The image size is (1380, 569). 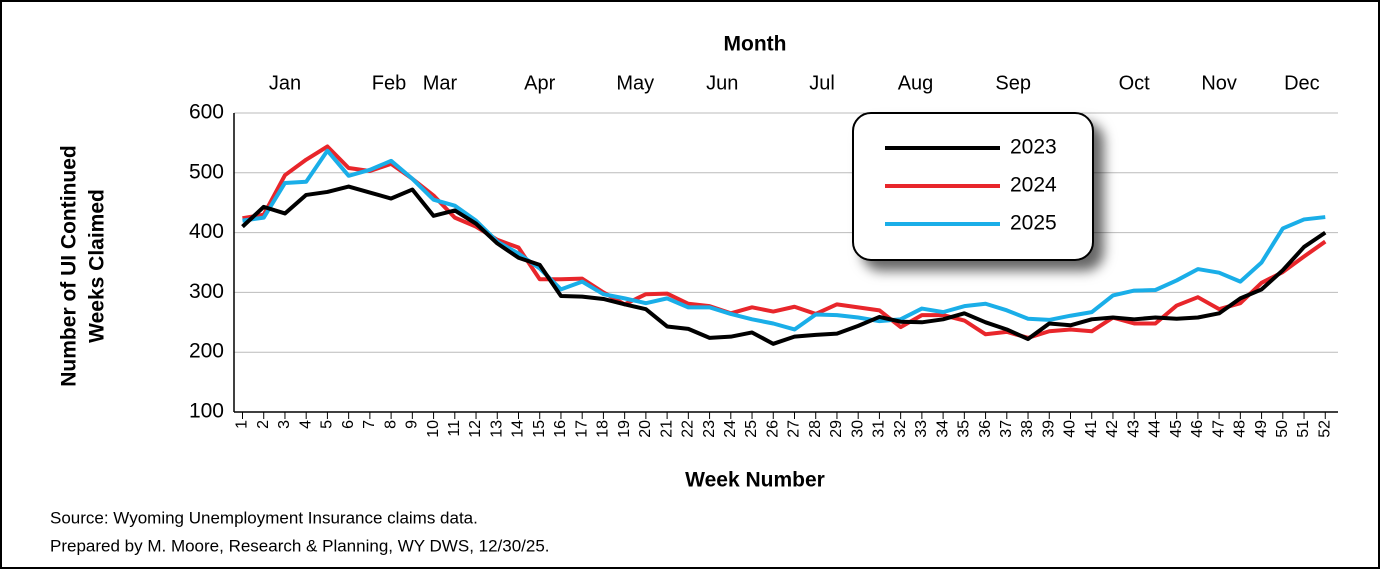 What do you see at coordinates (454, 428) in the screenshot?
I see `x-tick-label: 11` at bounding box center [454, 428].